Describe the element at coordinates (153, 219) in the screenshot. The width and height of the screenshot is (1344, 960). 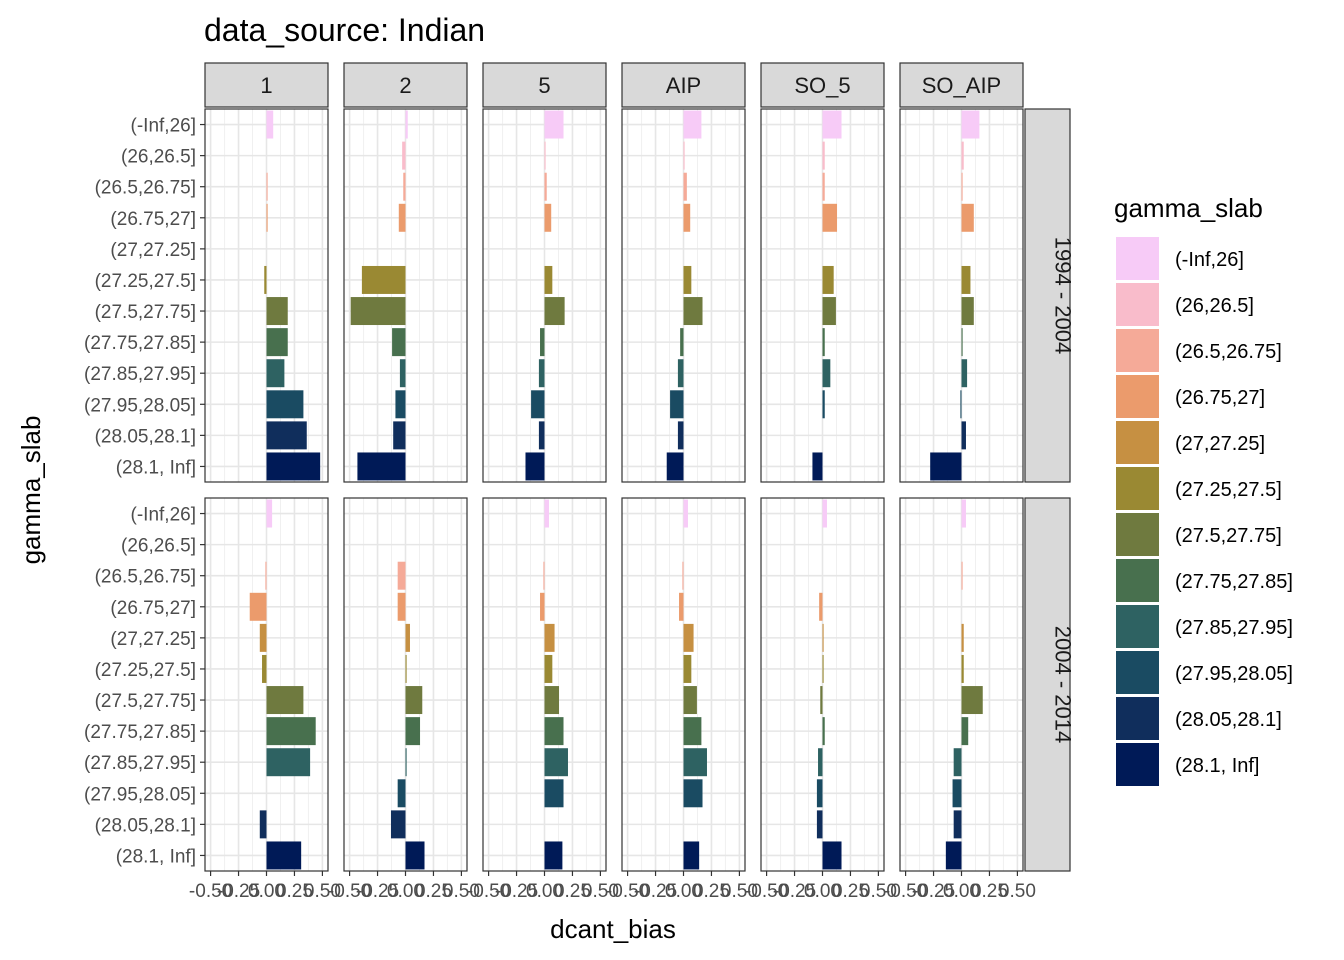
I see `y-tick-label: (26.75,27]` at that location.